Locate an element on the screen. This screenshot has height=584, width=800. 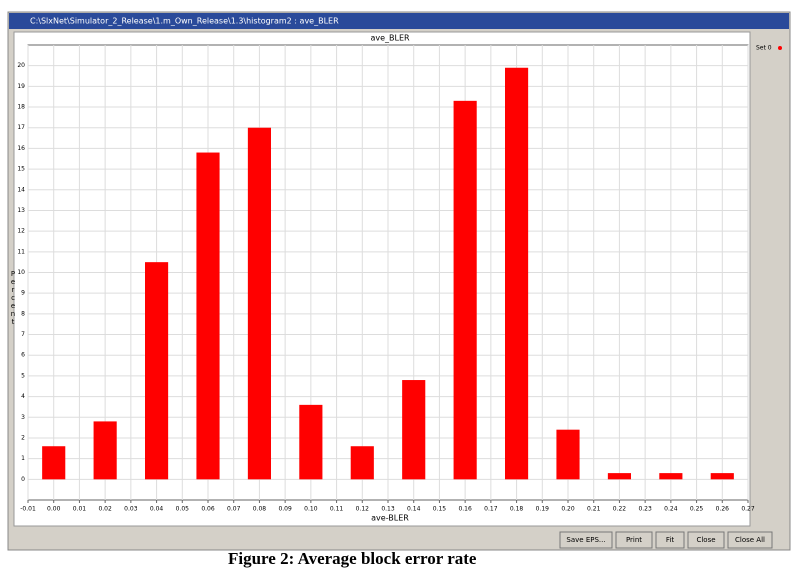
y-tick-label: 10 is located at coordinates (21, 272).